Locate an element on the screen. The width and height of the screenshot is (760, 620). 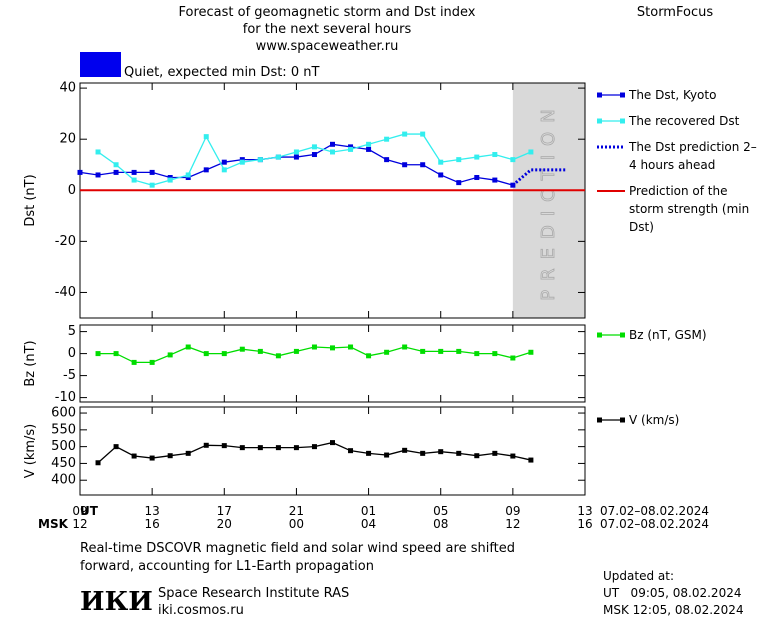
y-axis-label: Dst (nT) is located at coordinates (30, 200).